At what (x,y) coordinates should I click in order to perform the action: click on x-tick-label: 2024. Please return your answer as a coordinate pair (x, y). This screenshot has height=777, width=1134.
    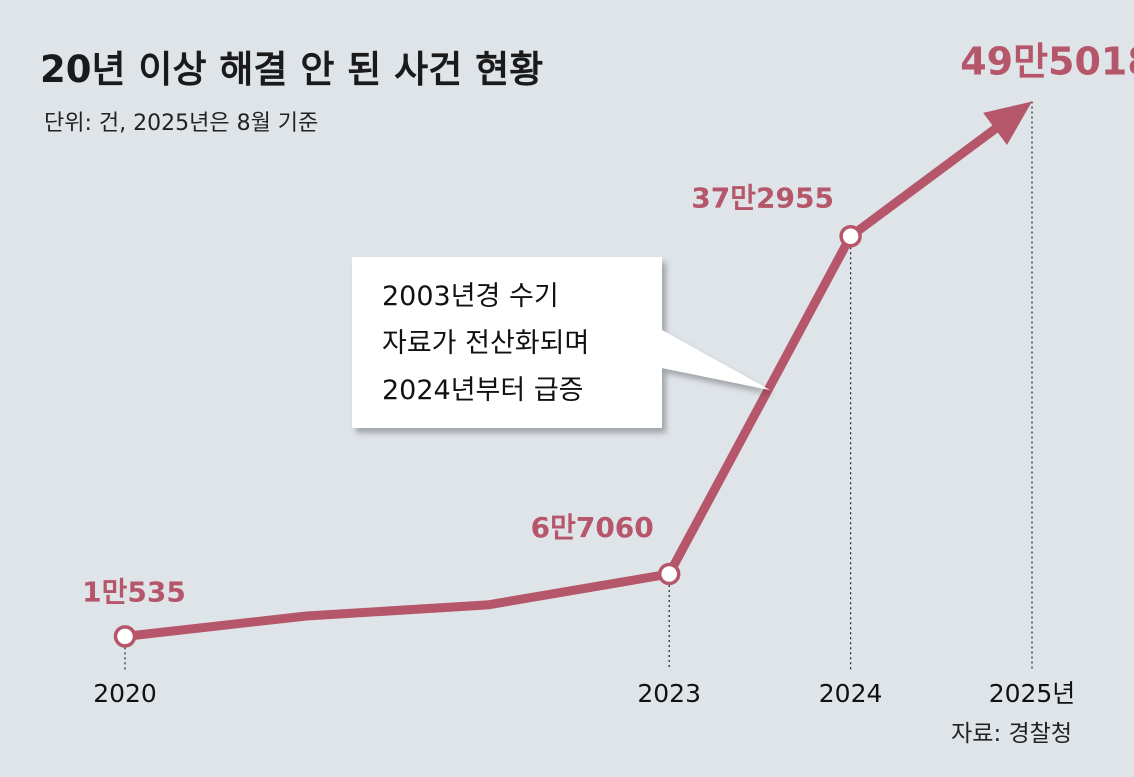
    Looking at the image, I should click on (851, 693).